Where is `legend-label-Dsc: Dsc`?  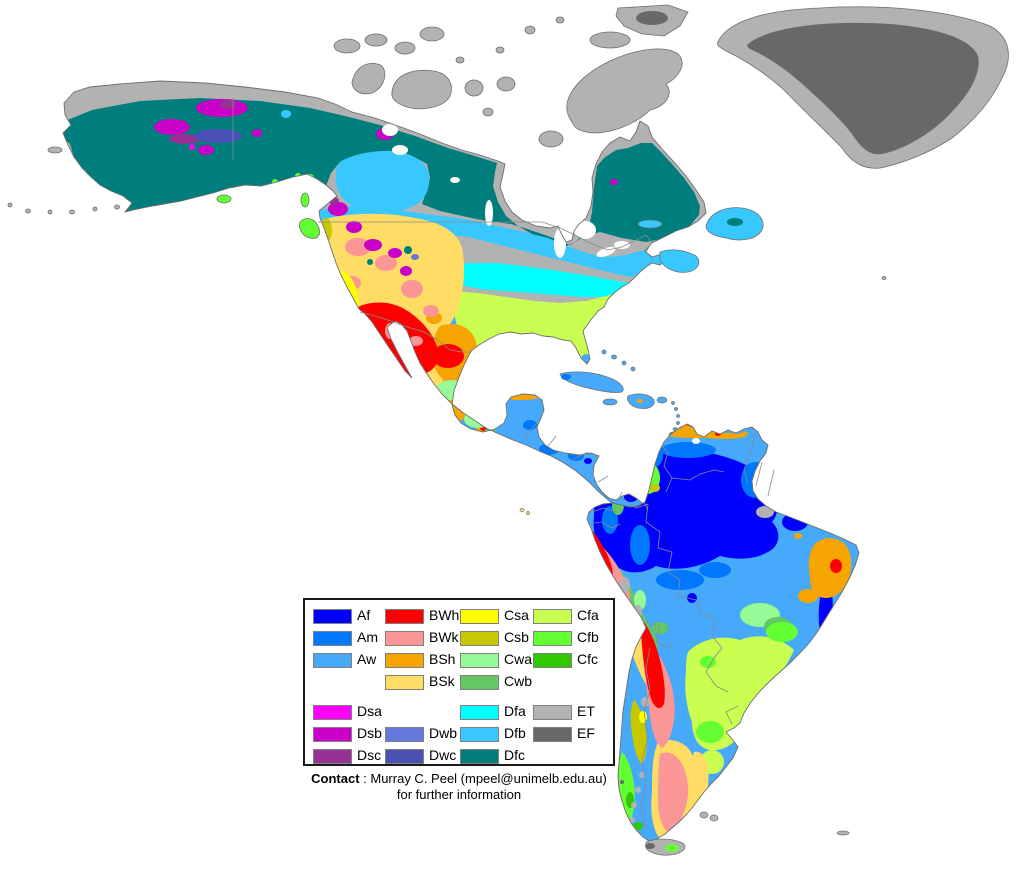 legend-label-Dsc: Dsc is located at coordinates (369, 755).